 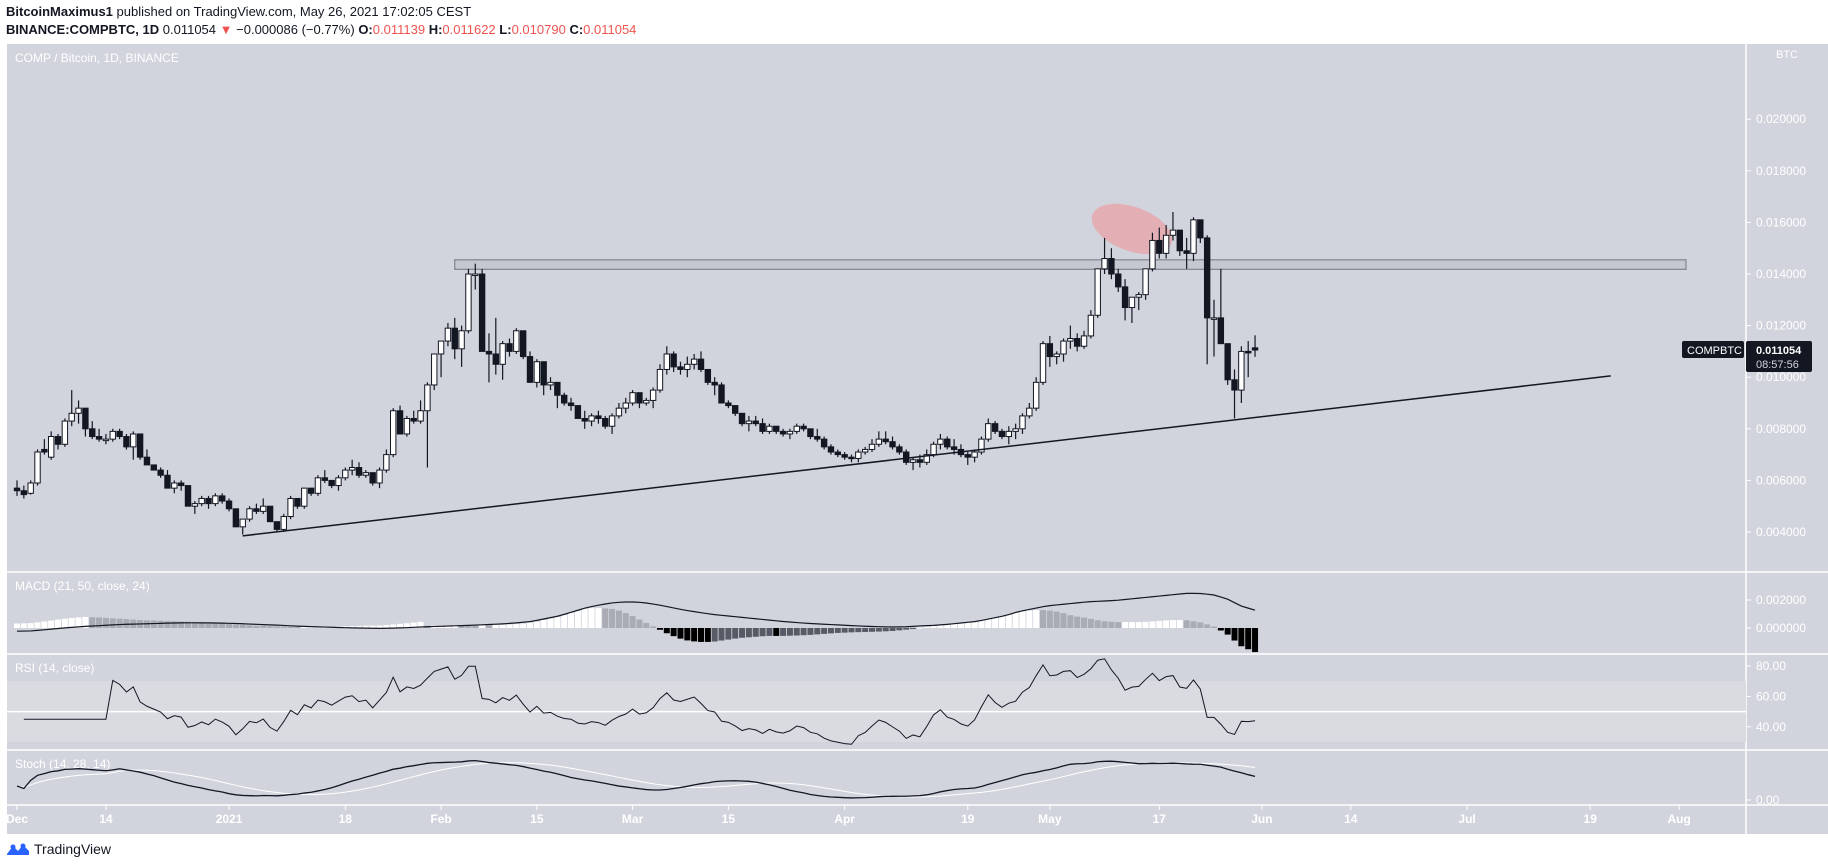 I want to click on author-name: BitcoinMaximus1, so click(x=59, y=11).